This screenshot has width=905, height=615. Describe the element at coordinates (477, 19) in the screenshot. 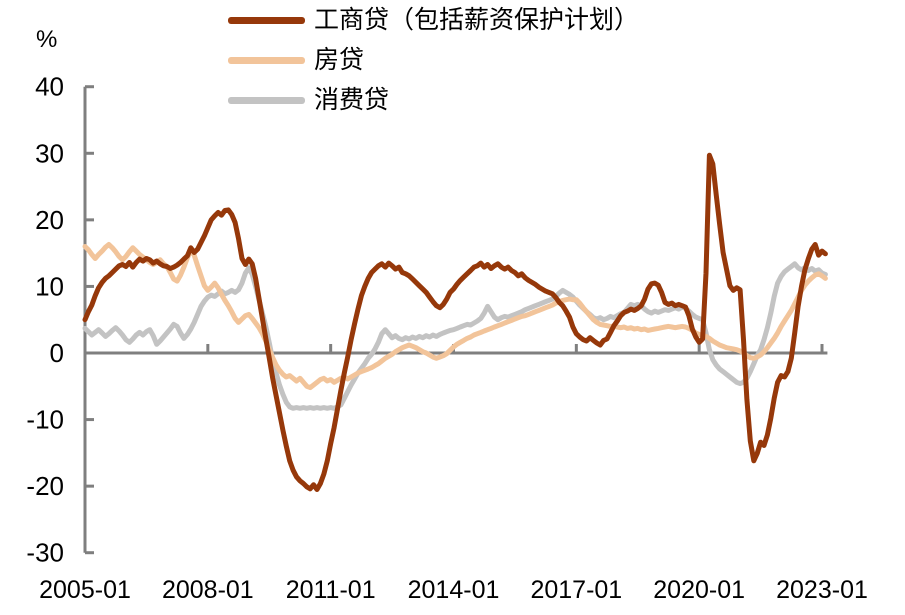

I see `legend-label: 工商贷（包括薪资保护计划）` at that location.